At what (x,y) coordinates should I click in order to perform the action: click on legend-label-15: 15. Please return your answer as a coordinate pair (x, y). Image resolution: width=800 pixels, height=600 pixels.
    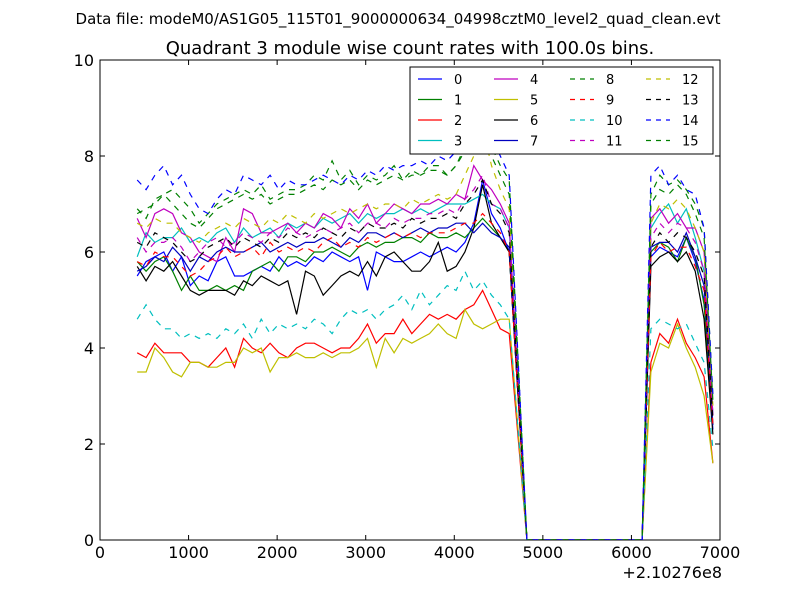
    Looking at the image, I should click on (690, 142).